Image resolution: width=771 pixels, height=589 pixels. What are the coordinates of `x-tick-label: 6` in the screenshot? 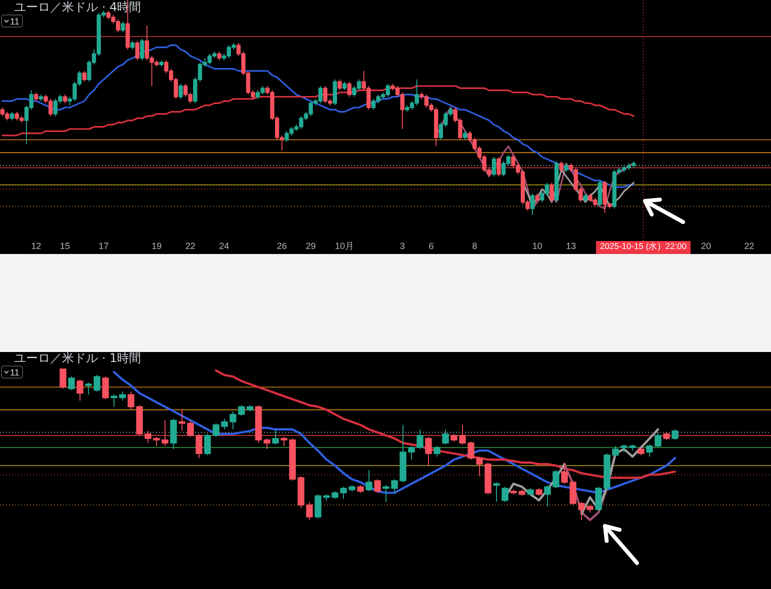 It's located at (431, 246).